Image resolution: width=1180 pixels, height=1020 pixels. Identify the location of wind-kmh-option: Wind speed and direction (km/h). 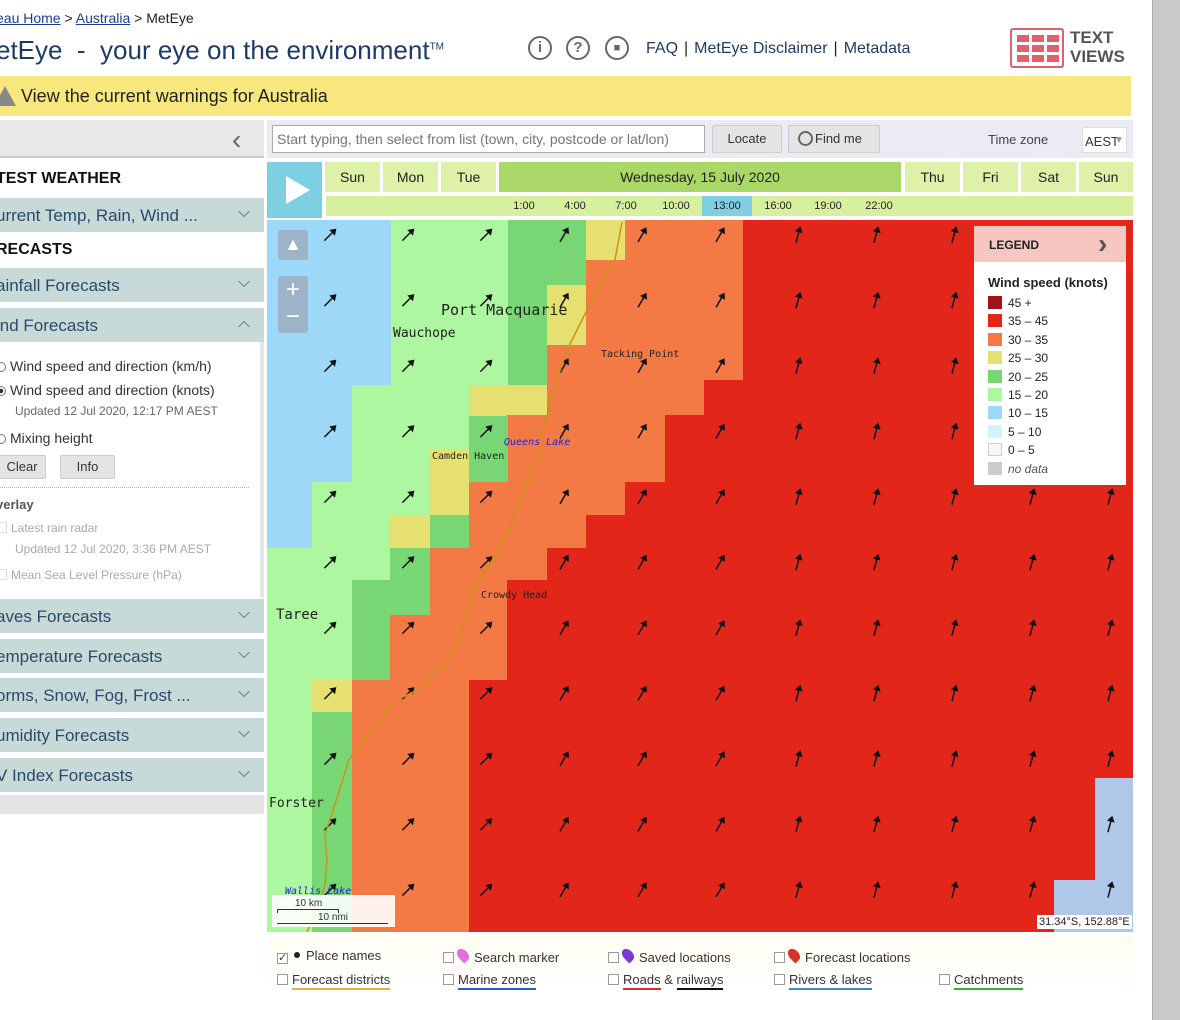
(106, 366).